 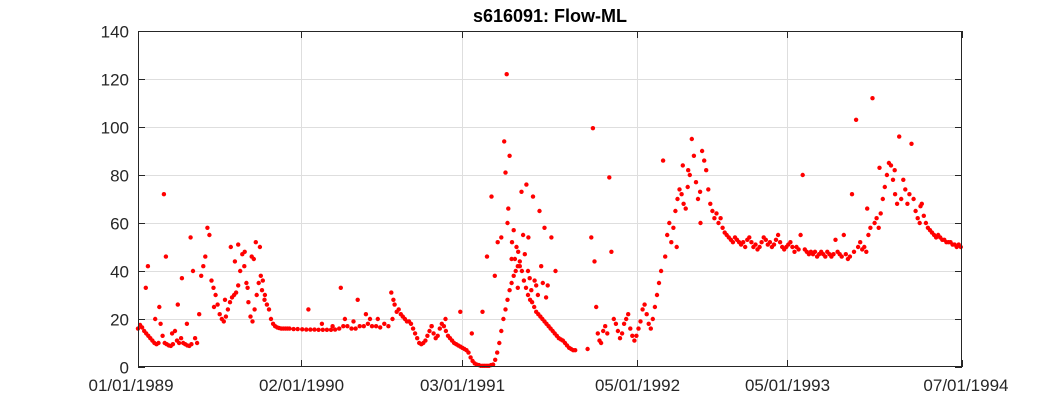 I want to click on y-tick-label: 60, so click(x=119, y=224).